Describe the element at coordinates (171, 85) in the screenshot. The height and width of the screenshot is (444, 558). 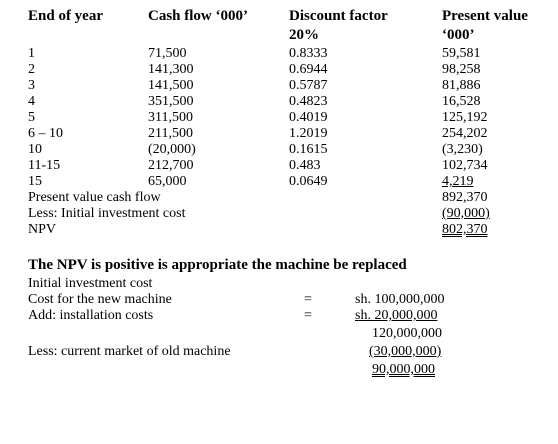
I see `row-cash-flow: 141,500` at that location.